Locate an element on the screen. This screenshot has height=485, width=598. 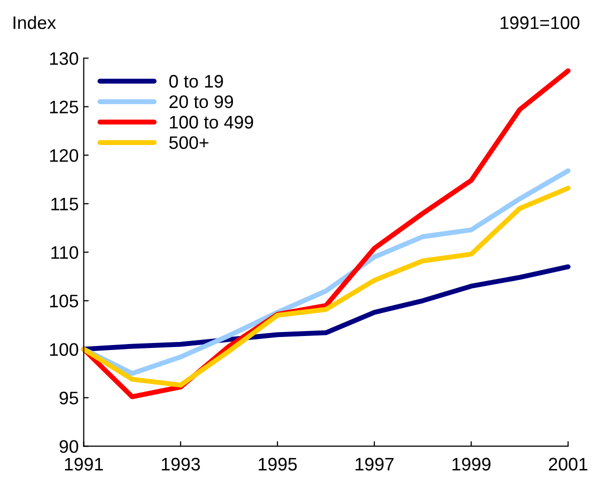
y-axis-title: Index is located at coordinates (35, 23).